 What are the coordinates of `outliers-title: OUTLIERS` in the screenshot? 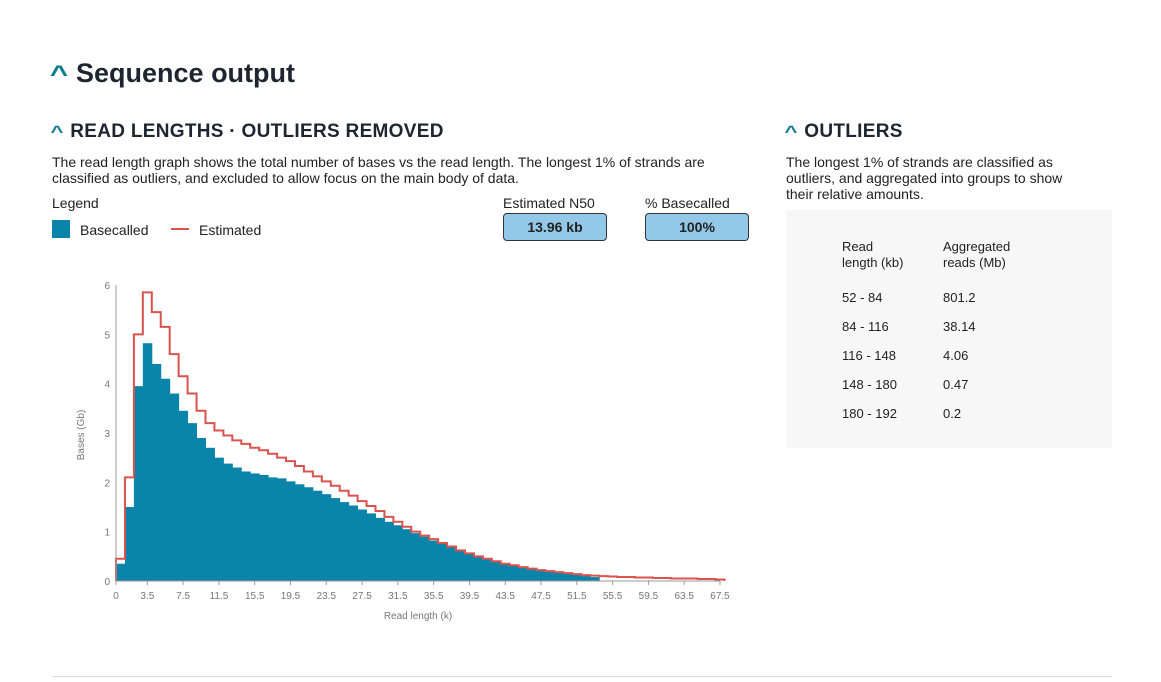 It's located at (853, 131).